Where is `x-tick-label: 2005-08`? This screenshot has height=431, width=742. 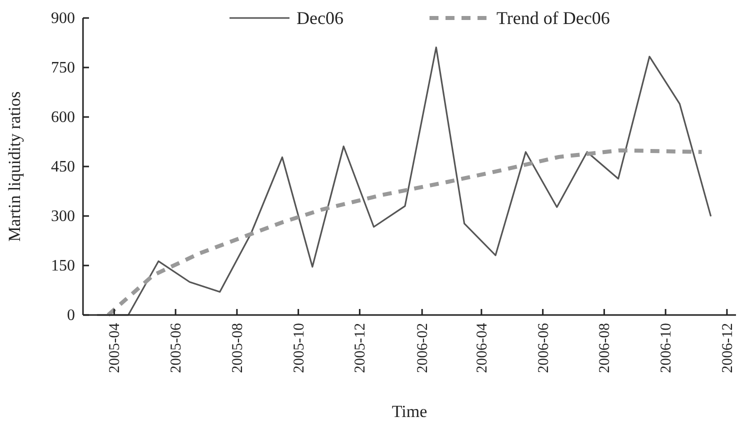 x-tick-label: 2005-08 is located at coordinates (238, 348).